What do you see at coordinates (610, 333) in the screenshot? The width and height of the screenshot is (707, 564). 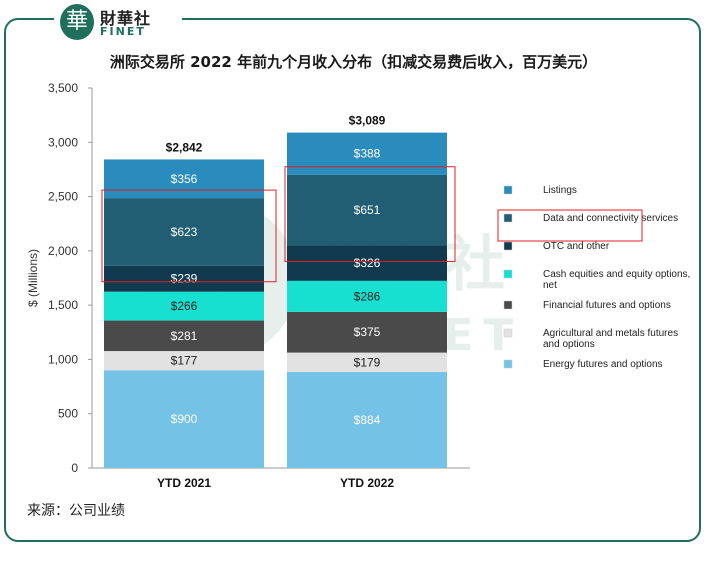 I see `legend-label: Agricultural and metals futures` at bounding box center [610, 333].